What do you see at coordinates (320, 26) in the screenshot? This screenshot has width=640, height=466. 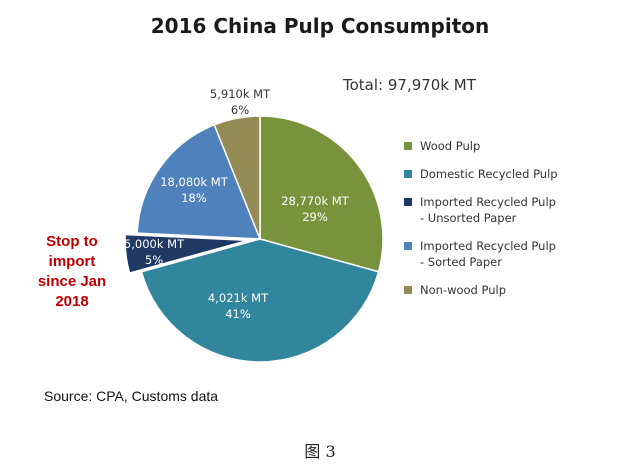 I see `chart-title: 2016 China Pulp Consumpiton` at bounding box center [320, 26].